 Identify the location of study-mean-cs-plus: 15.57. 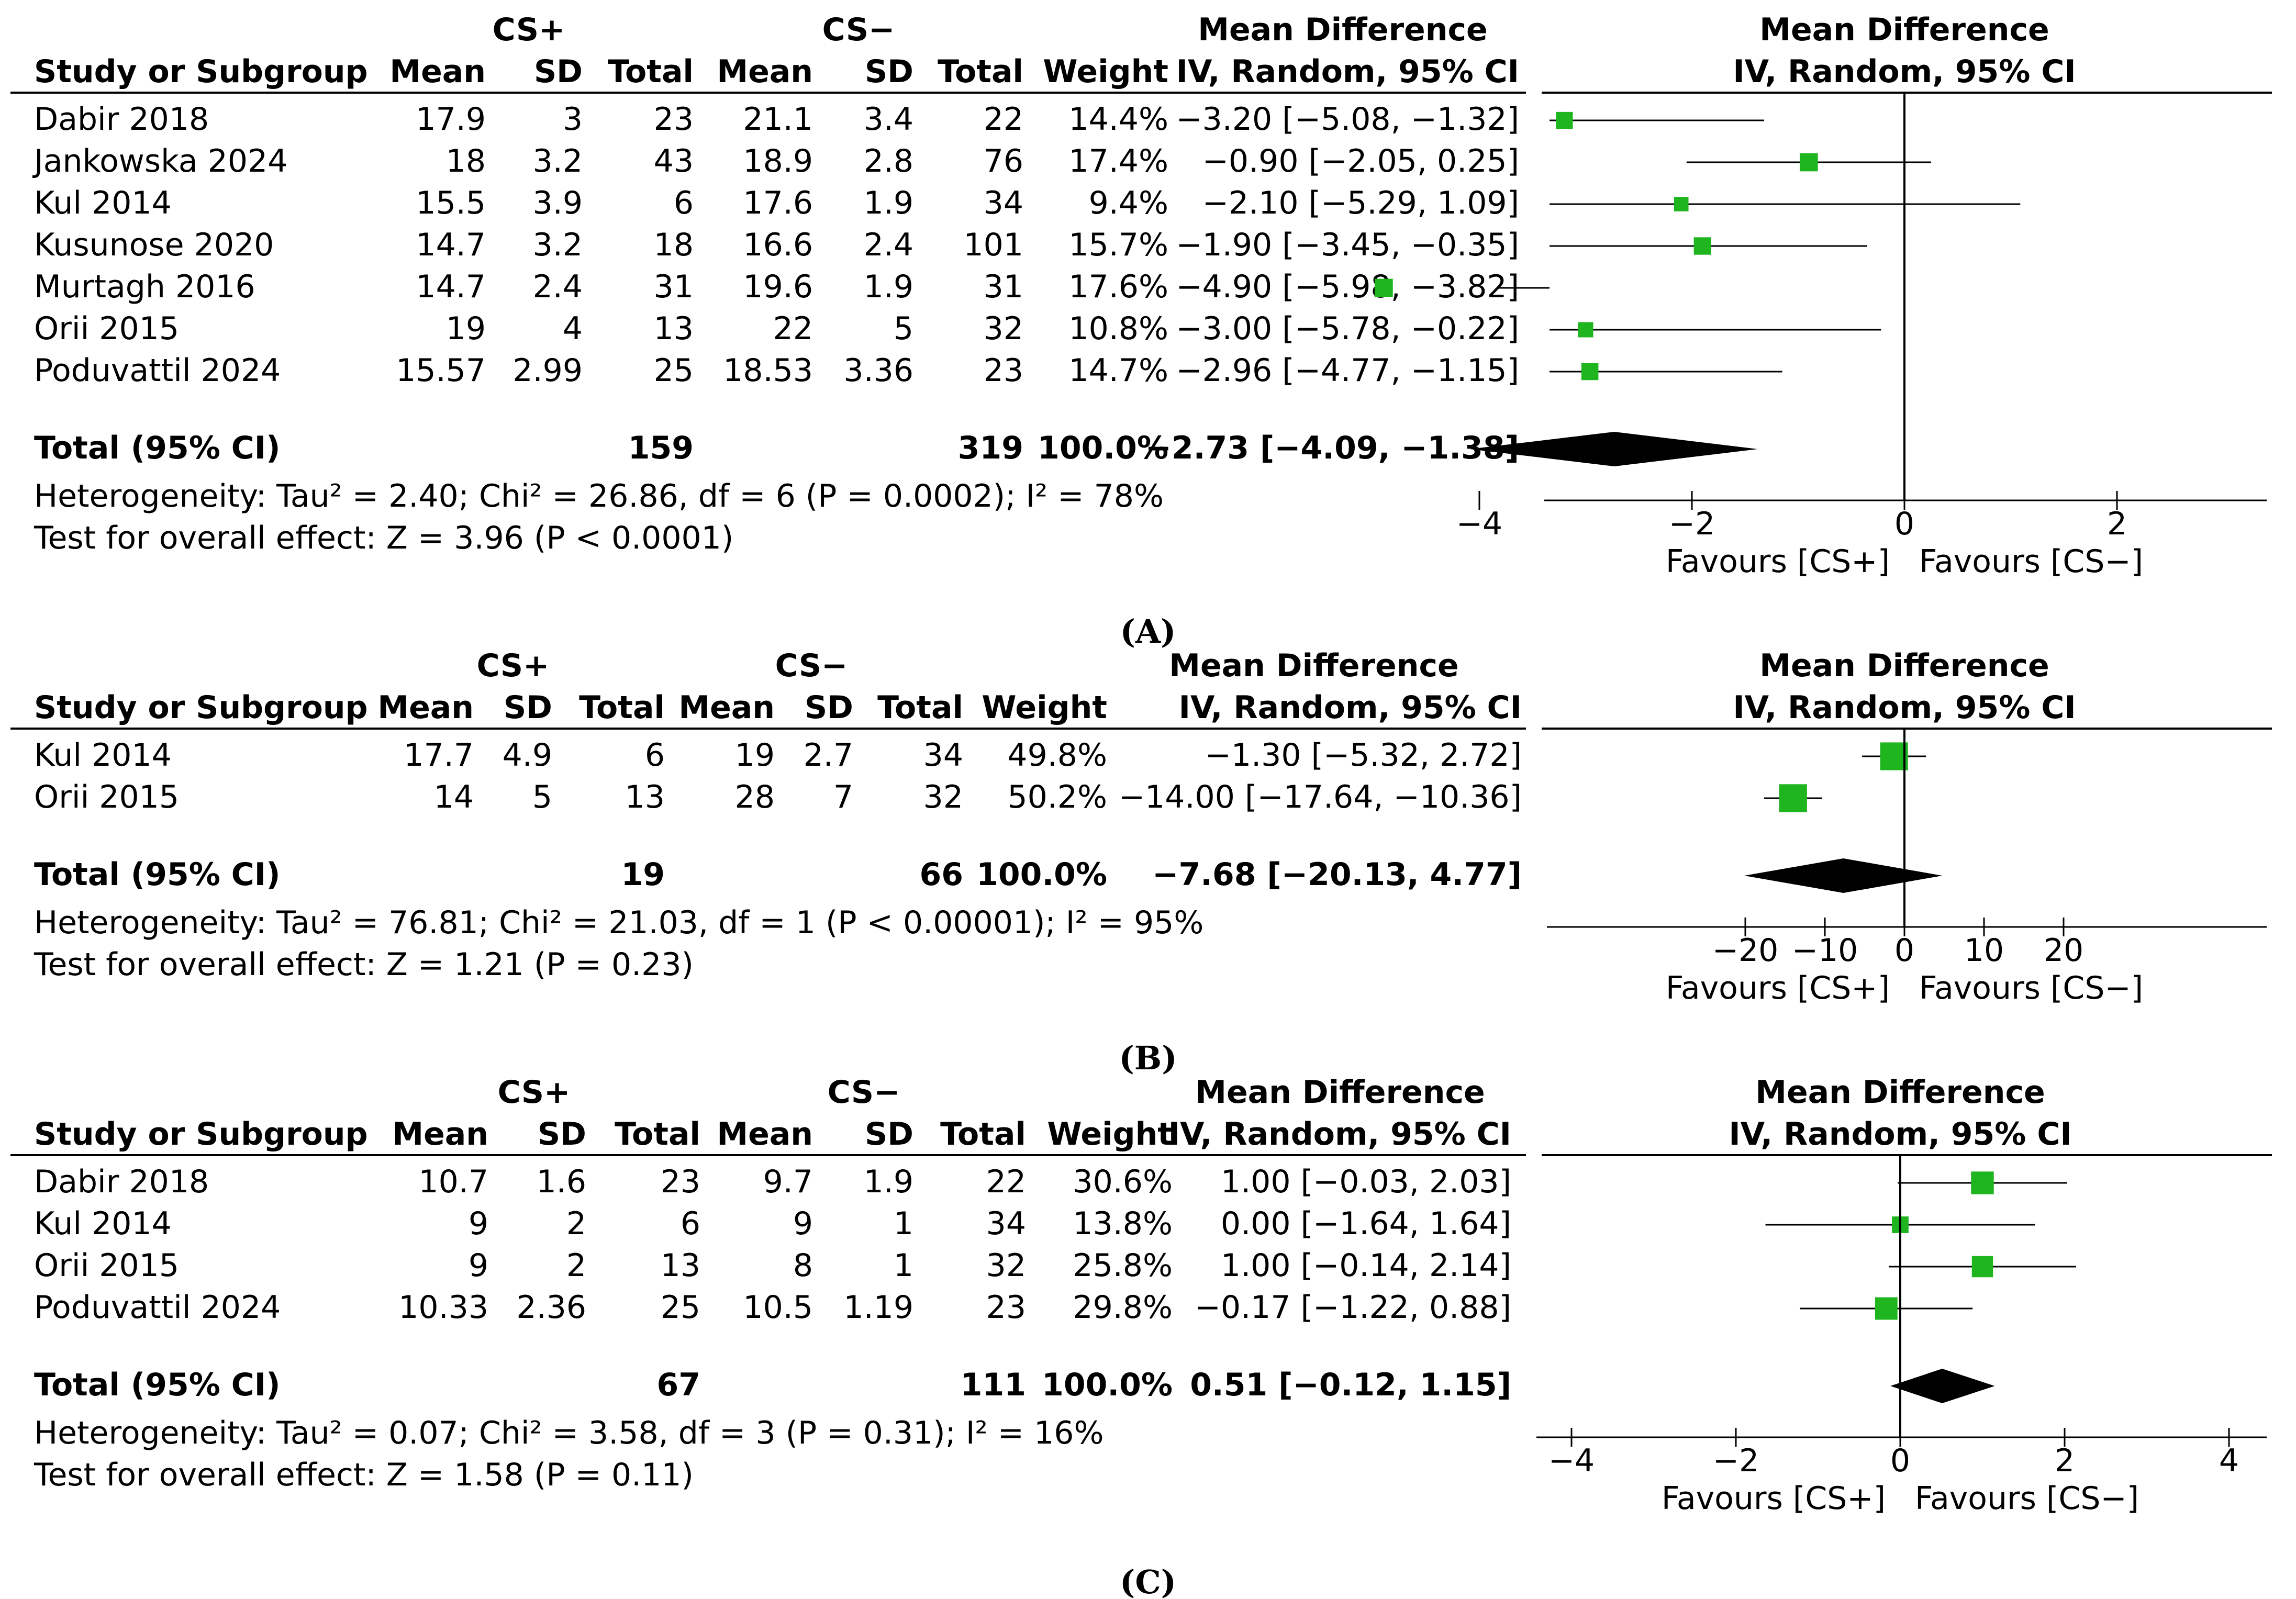
(441, 370).